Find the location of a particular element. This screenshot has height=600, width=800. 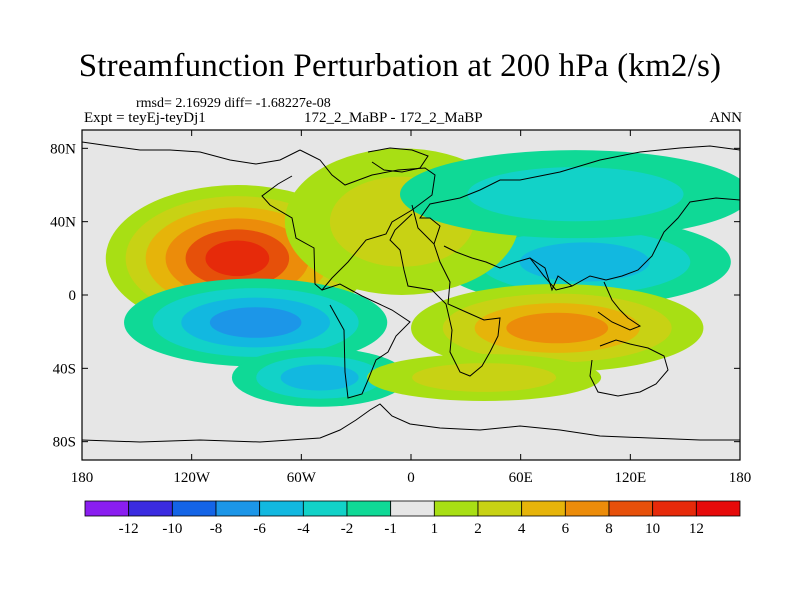

y-tick-label: 0 is located at coordinates (73, 296).